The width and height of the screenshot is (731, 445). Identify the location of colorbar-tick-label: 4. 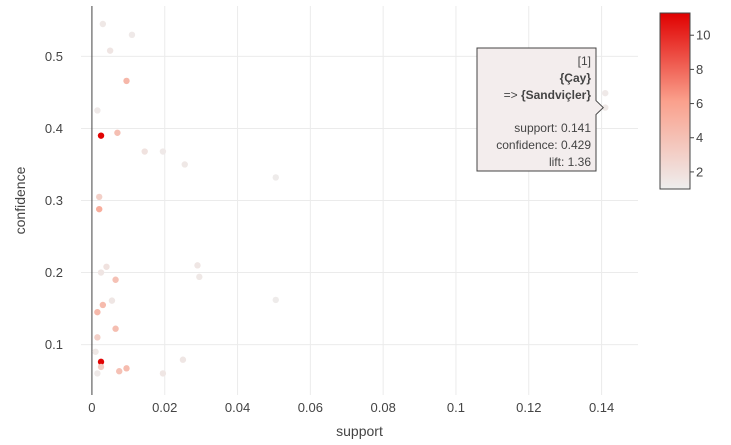
(699, 137).